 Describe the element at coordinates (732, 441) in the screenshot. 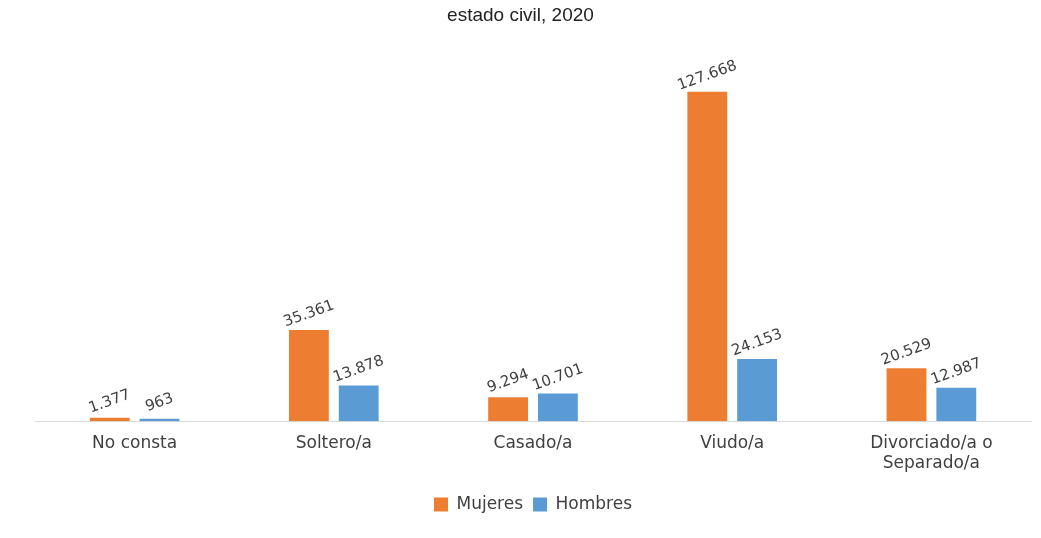

I see `x-tick-label: Viudo/a` at that location.